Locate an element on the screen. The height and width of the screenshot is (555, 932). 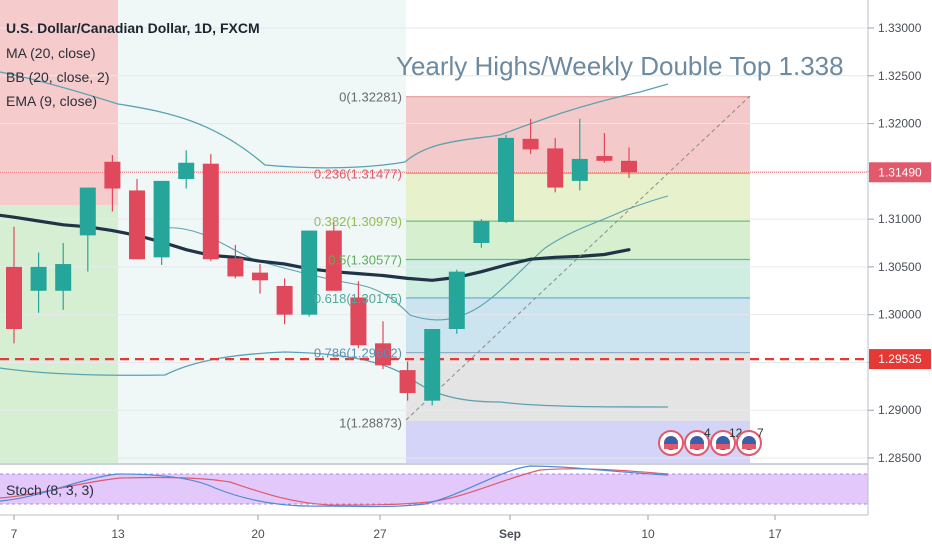
price-tick-label: 1.30000 is located at coordinates (900, 315).